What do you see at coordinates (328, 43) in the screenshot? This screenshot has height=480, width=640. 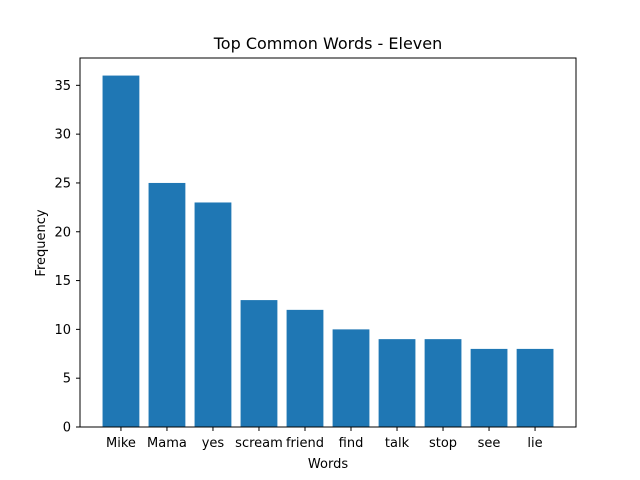 I see `chart-title: Top Common Words - Eleven` at bounding box center [328, 43].